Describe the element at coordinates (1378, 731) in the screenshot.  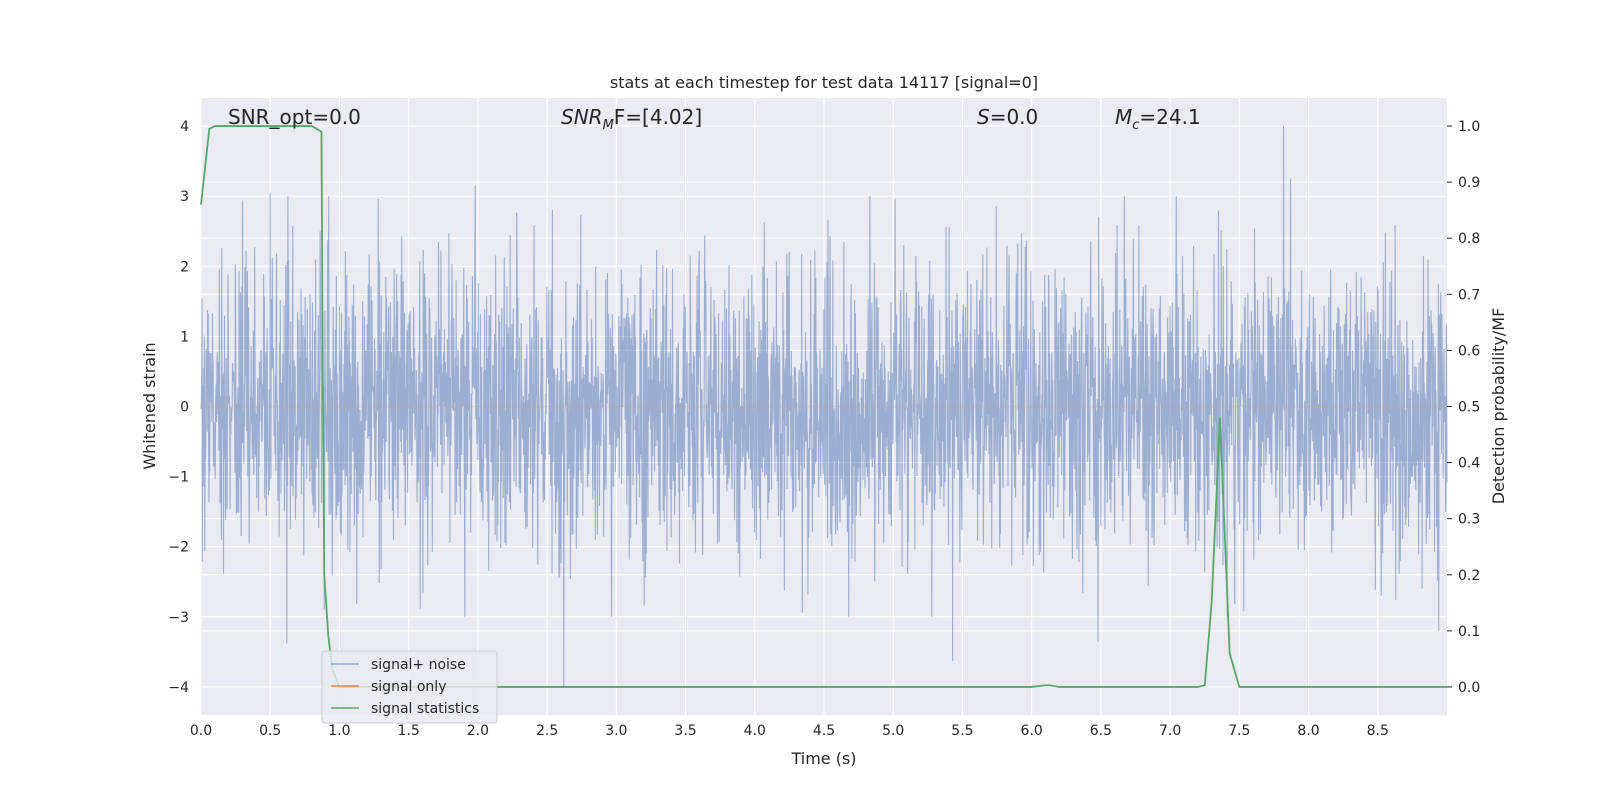
I see `x-tick-label: 8.5` at that location.